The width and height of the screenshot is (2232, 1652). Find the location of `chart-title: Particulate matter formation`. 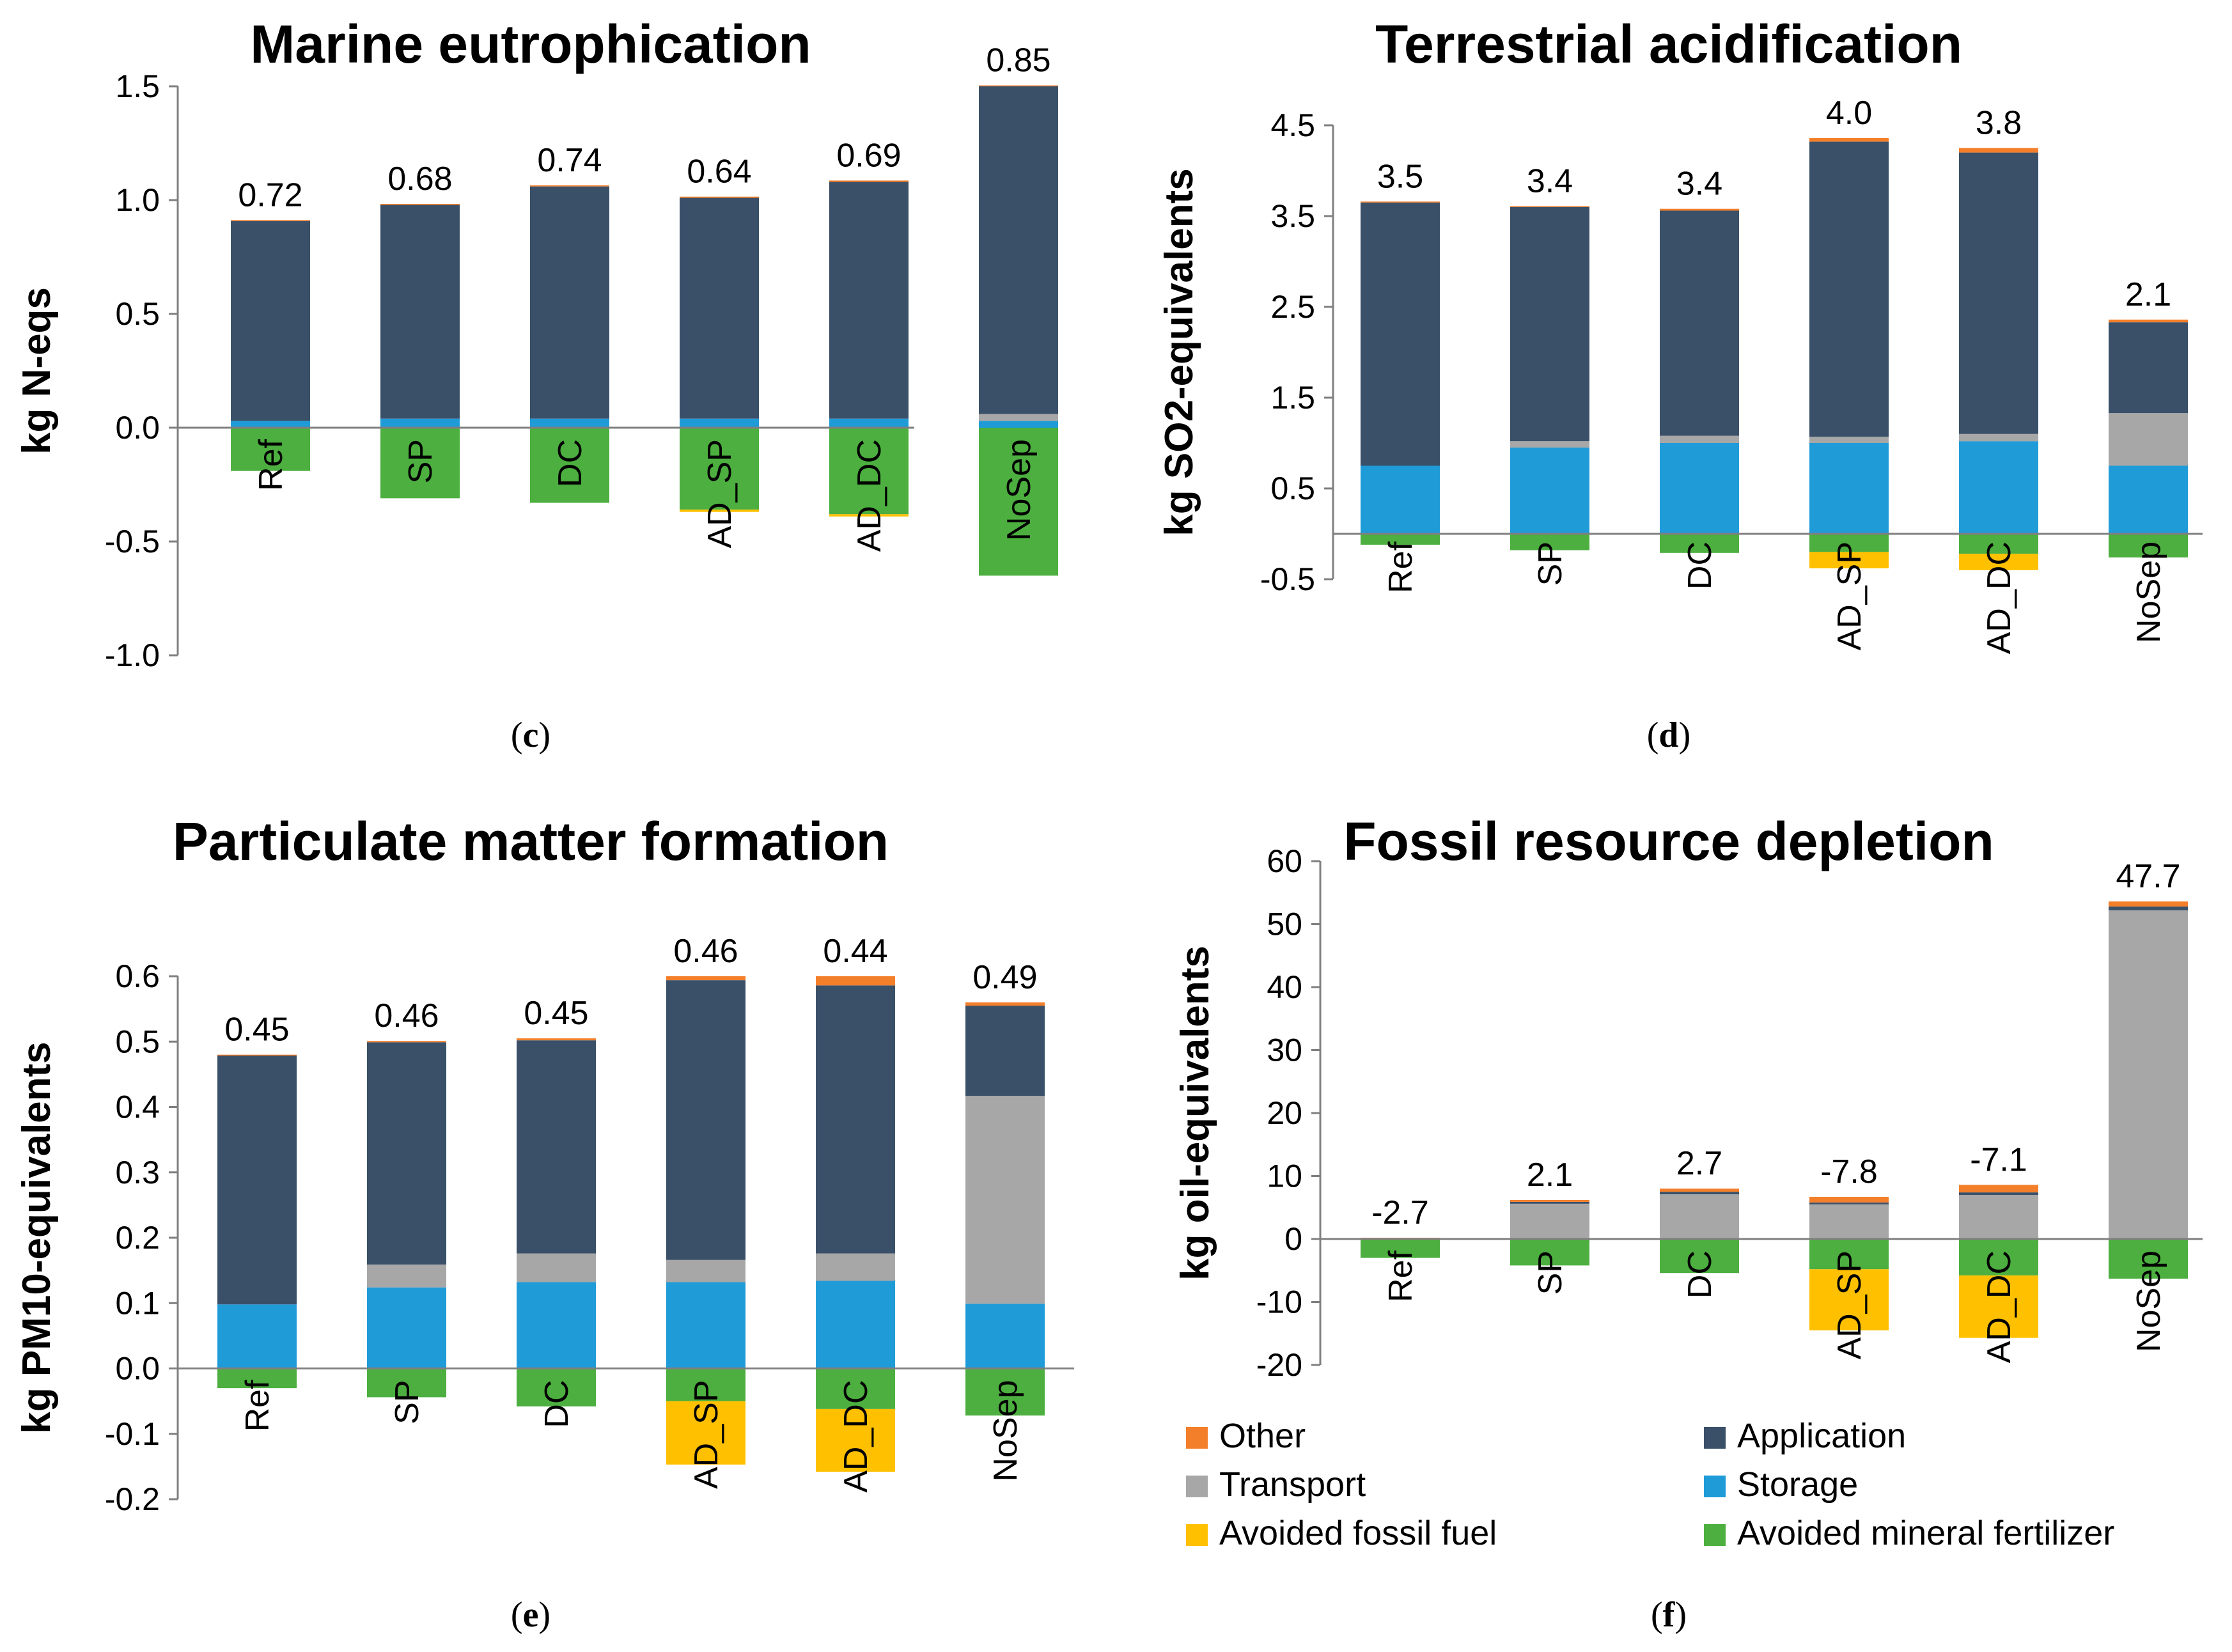

chart-title: Particulate matter formation is located at coordinates (531, 841).